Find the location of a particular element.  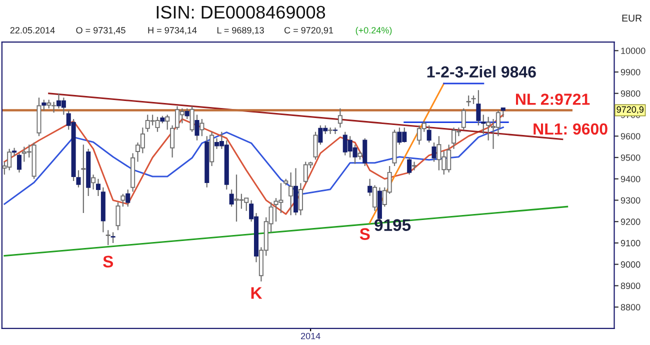

text: H = 9734,14 is located at coordinates (172, 31).